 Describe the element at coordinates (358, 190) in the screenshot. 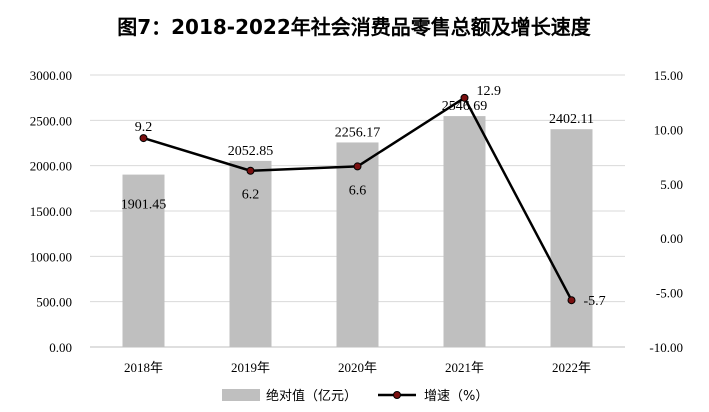

I see `line-value-label: 6.6` at that location.